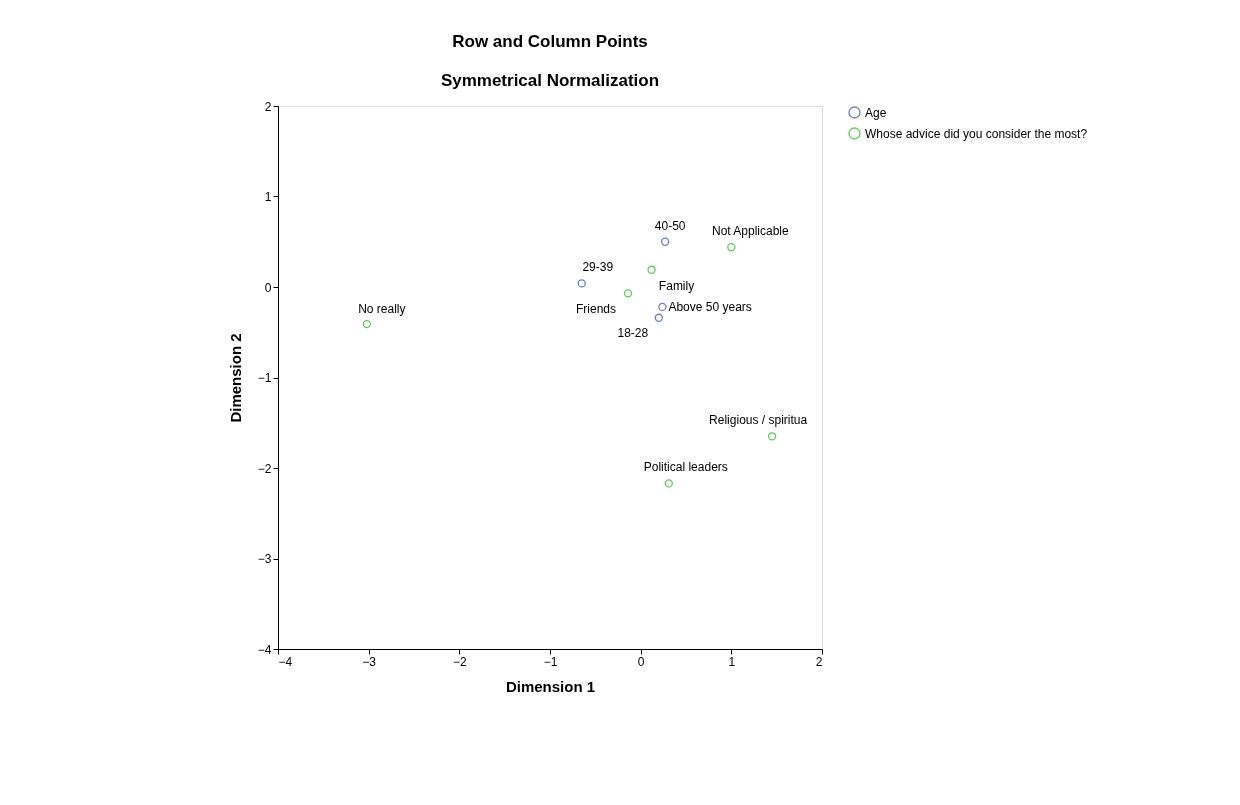 The height and width of the screenshot is (805, 1240). I want to click on annotation: 18-28, so click(633, 332).